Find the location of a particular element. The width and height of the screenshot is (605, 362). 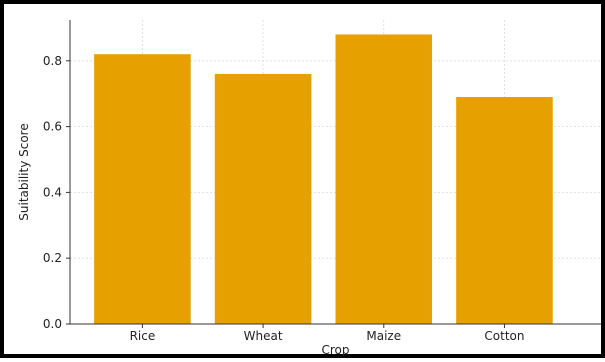

y-tick-label: 0.8 is located at coordinates (52, 61).